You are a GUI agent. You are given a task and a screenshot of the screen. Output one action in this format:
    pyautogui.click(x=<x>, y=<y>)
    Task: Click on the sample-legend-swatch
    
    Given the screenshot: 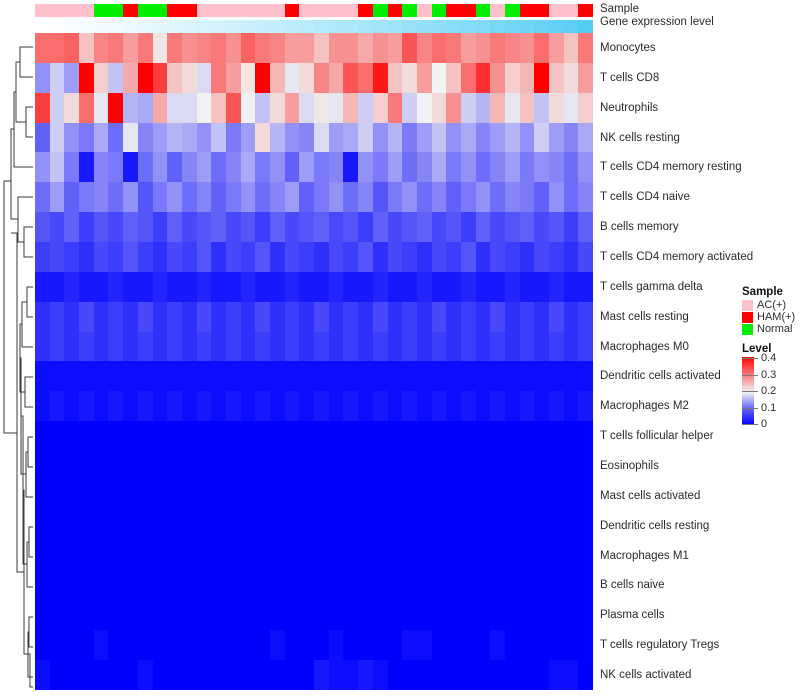 What is the action you would take?
    pyautogui.click(x=747, y=305)
    